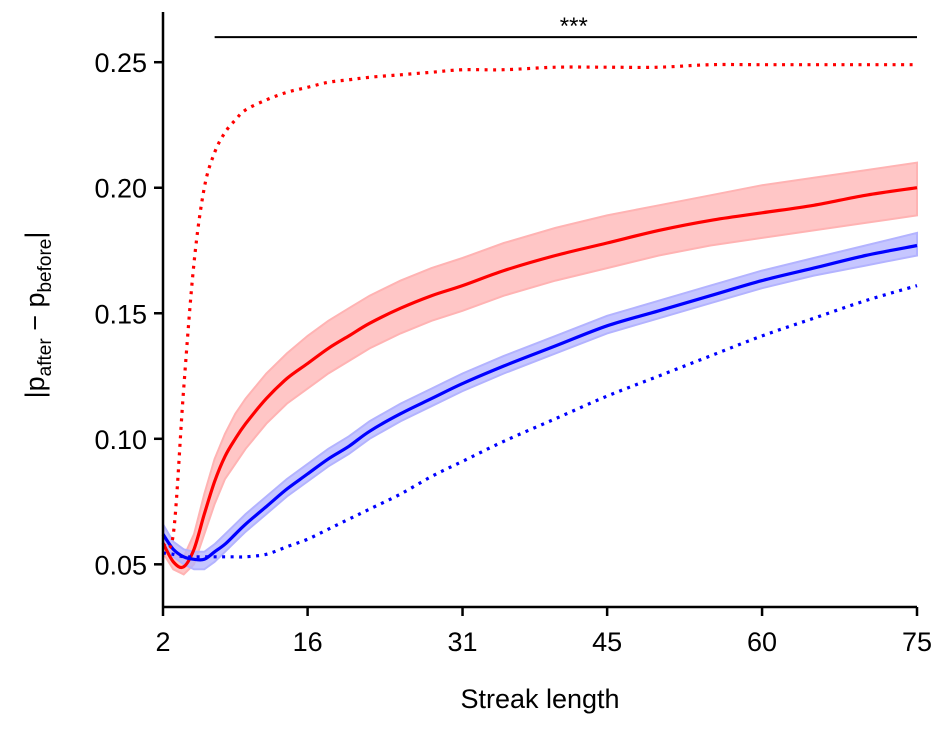 The width and height of the screenshot is (948, 729). I want to click on x-ticks: 2 16 31 45 60 75, so click(543, 632).